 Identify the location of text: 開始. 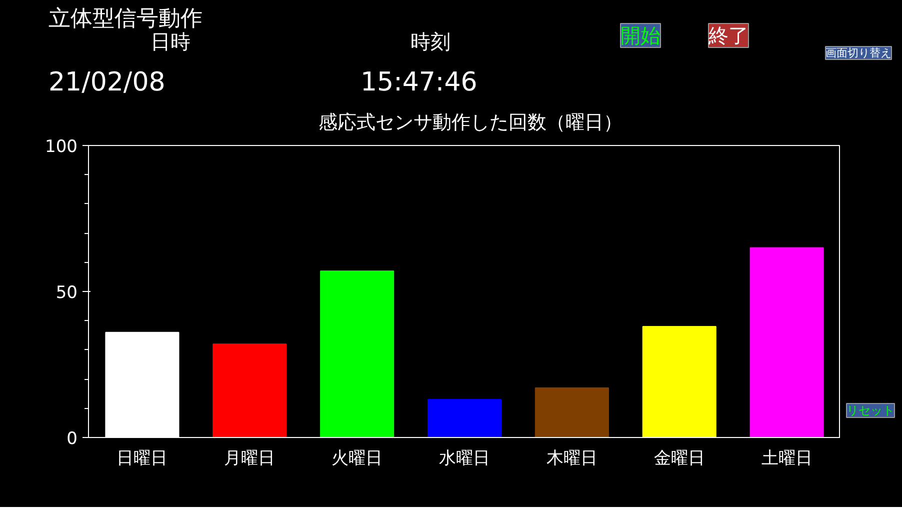
(640, 36).